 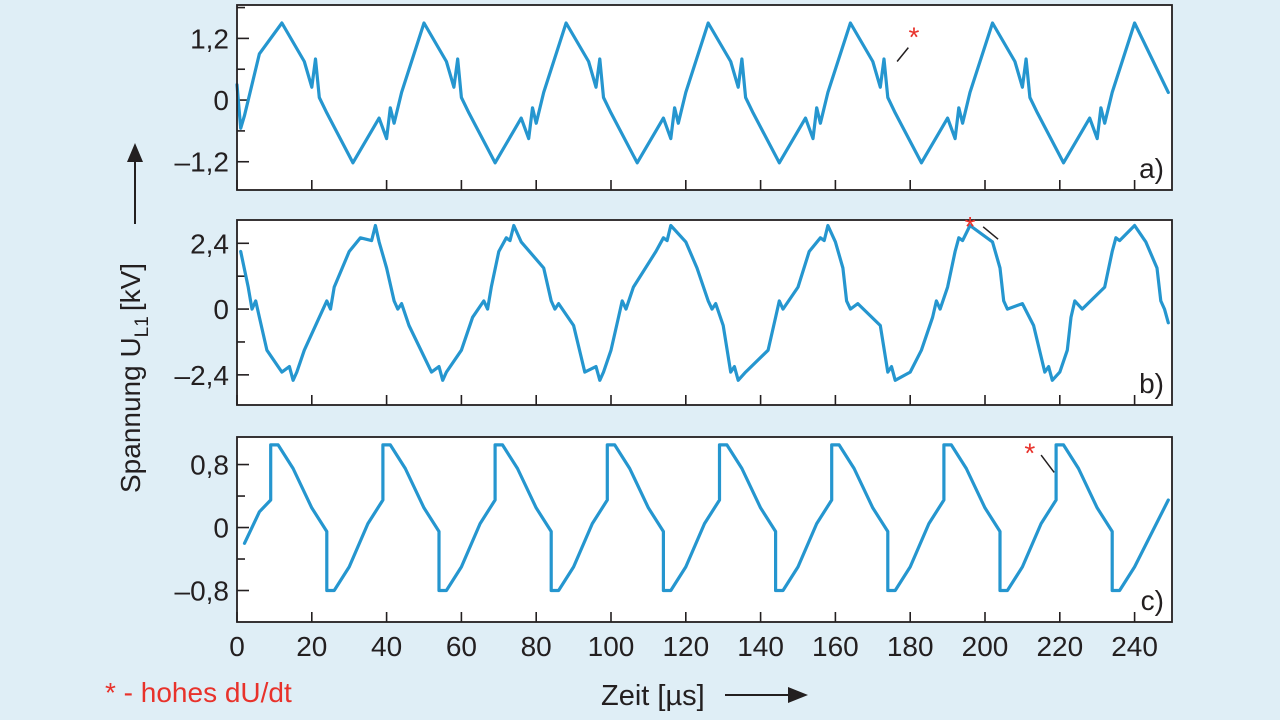 What do you see at coordinates (611, 646) in the screenshot?
I see `x-tick-label: 100` at bounding box center [611, 646].